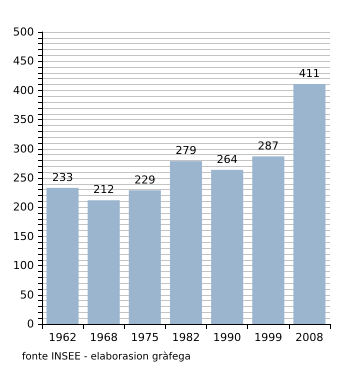 This screenshot has height=373, width=350. What do you see at coordinates (23, 119) in the screenshot?
I see `y-tick-label: 350` at bounding box center [23, 119].